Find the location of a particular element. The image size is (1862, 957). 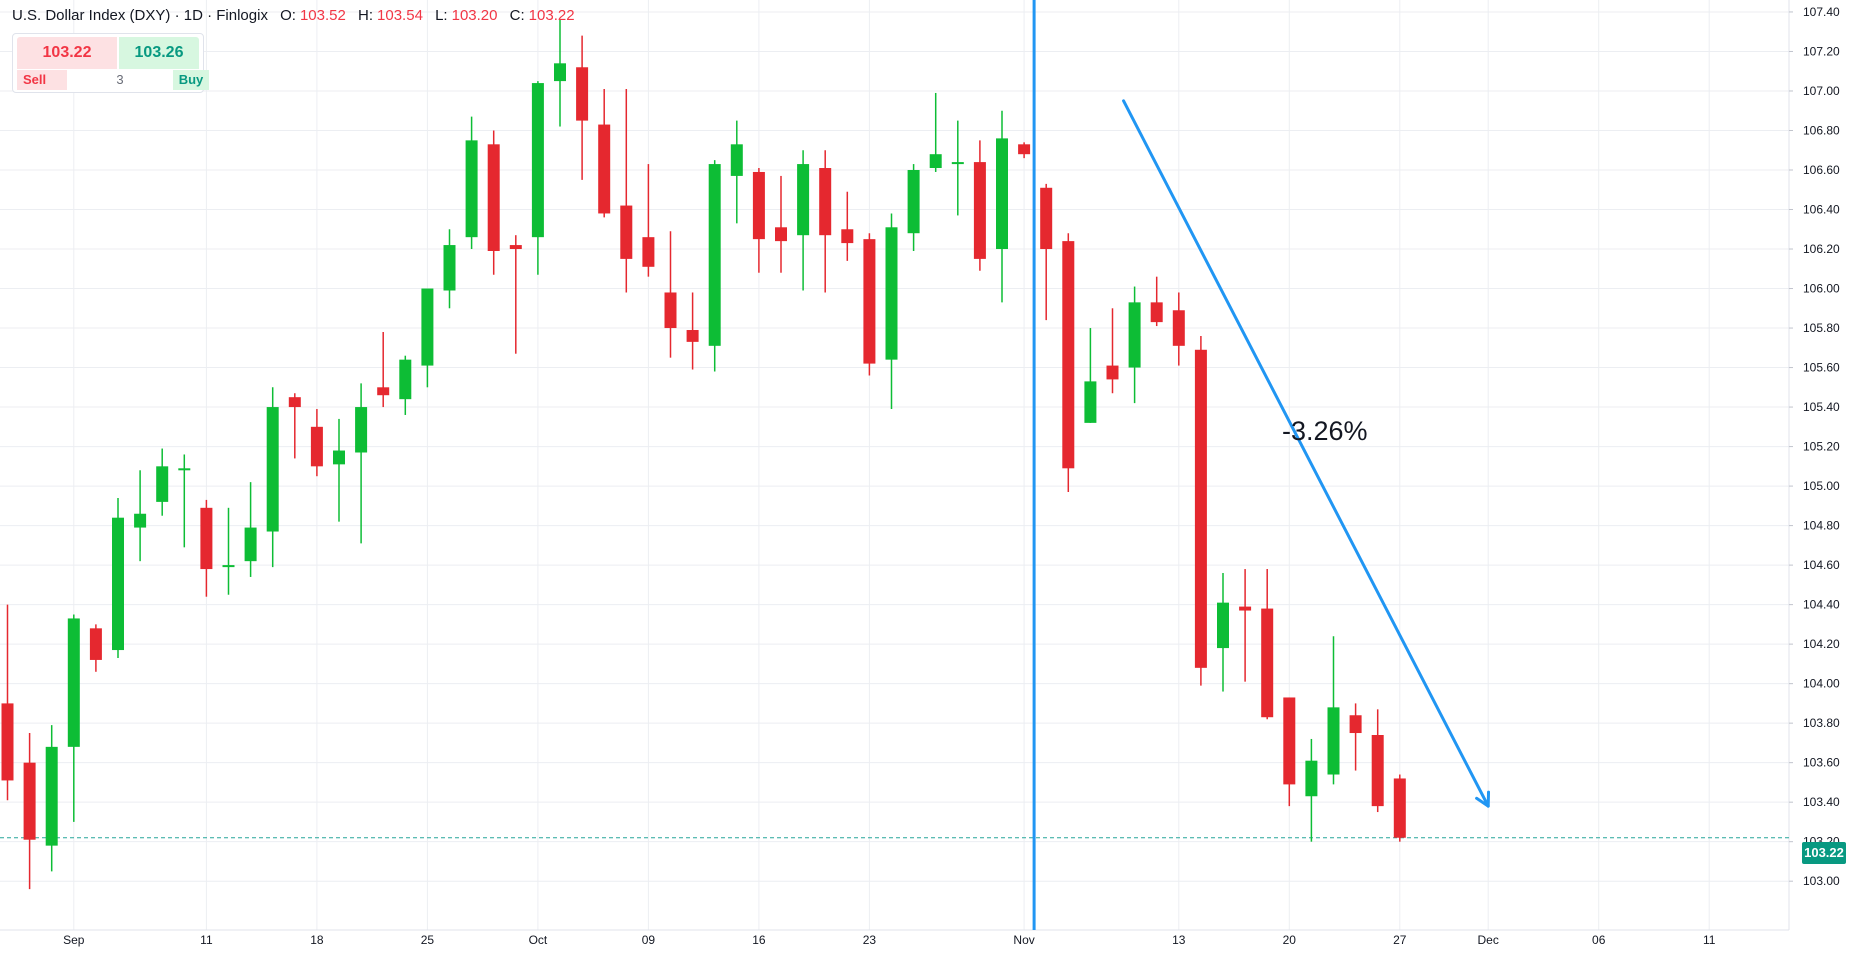

y-tick-label: 106.20 is located at coordinates (1821, 249).